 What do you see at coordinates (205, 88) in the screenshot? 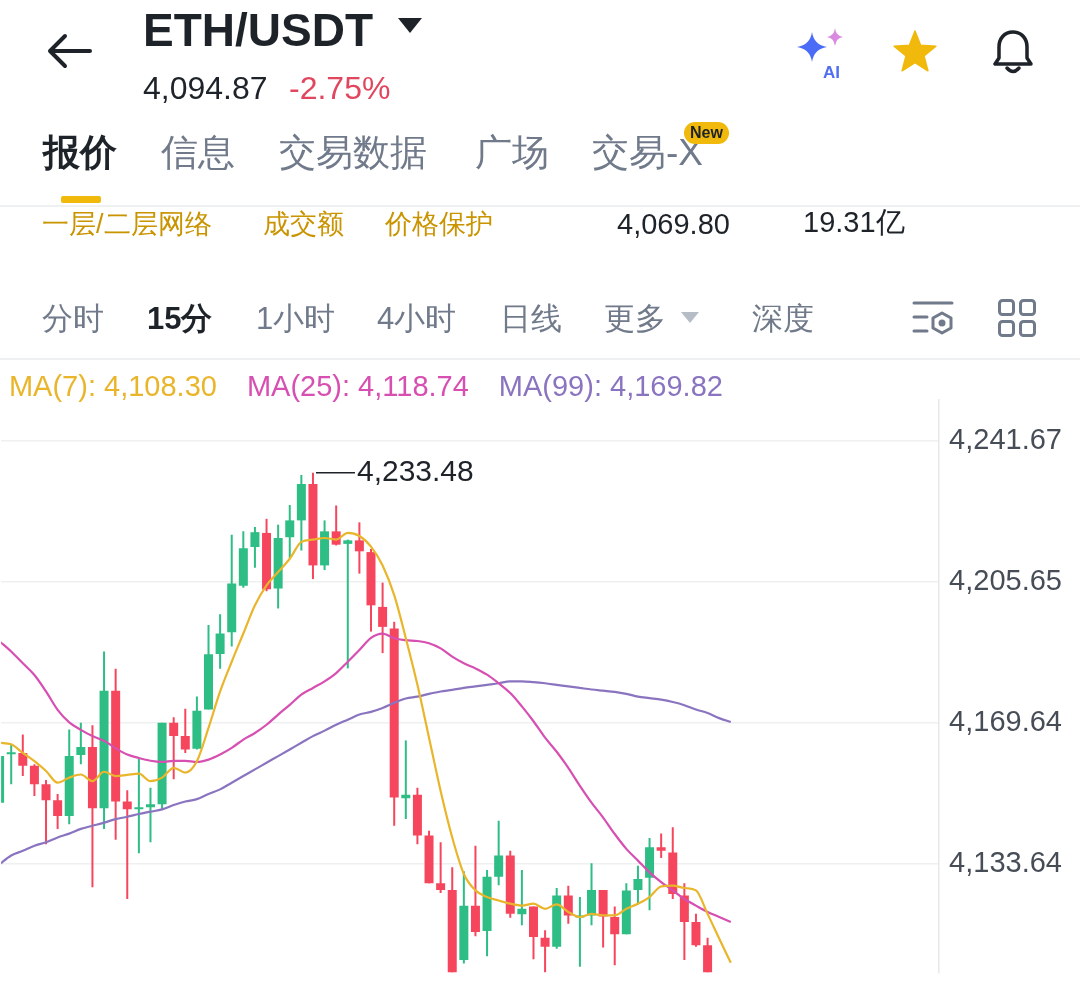
I see `text: 4,094.87` at bounding box center [205, 88].